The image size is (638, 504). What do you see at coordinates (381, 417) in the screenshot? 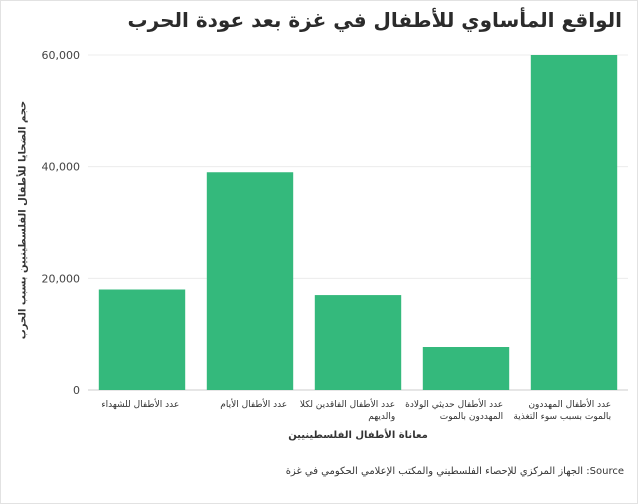
I see `x-tick-label: والديهم` at bounding box center [381, 417].